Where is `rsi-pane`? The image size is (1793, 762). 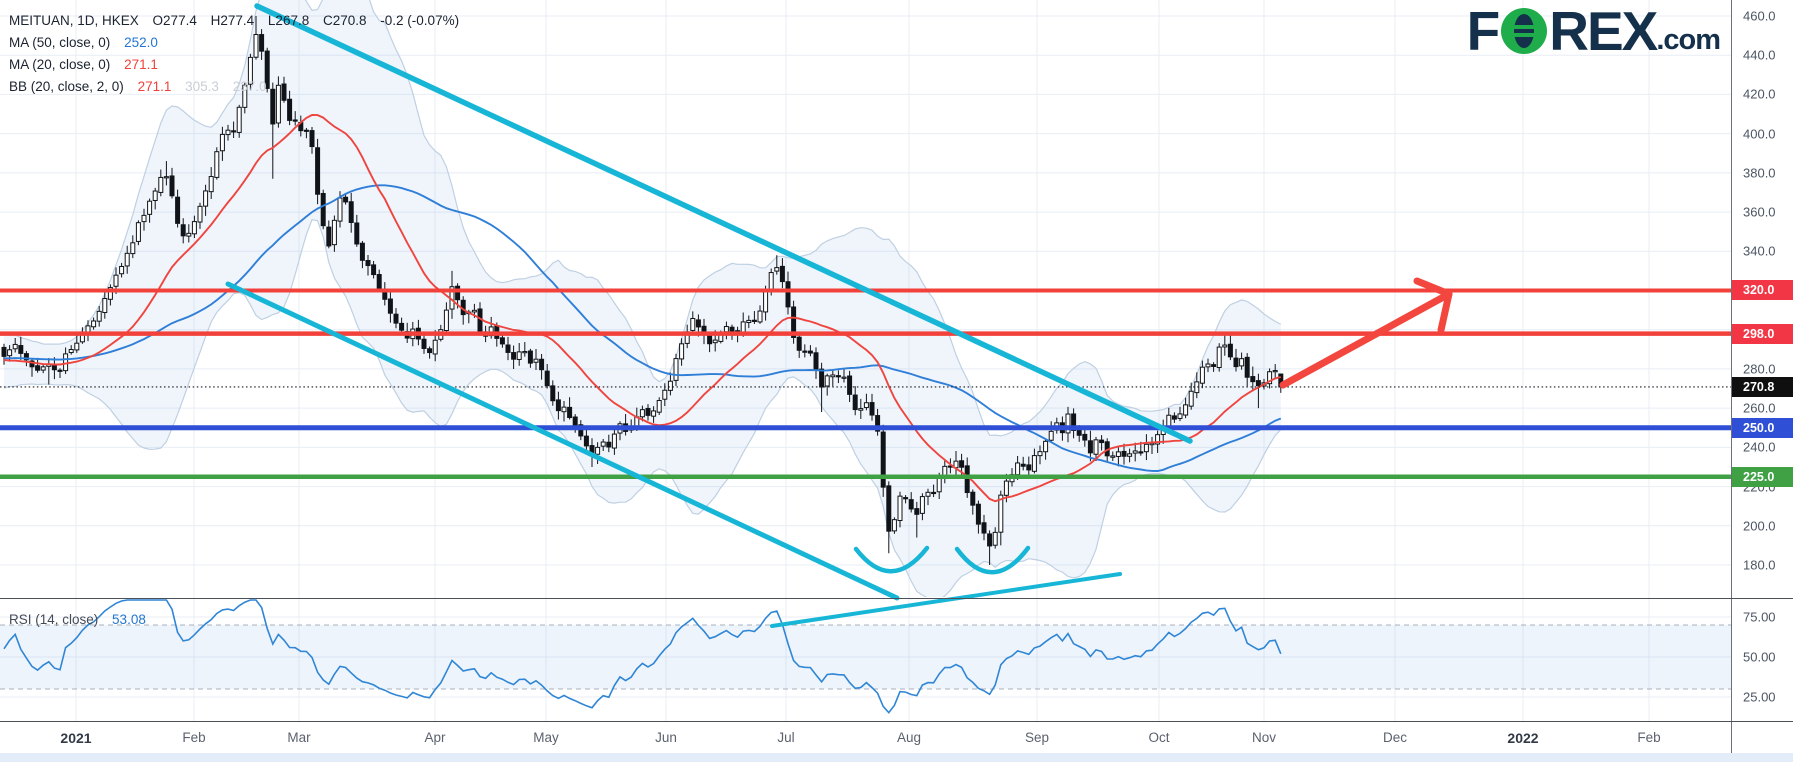
rsi-pane is located at coordinates (865, 657).